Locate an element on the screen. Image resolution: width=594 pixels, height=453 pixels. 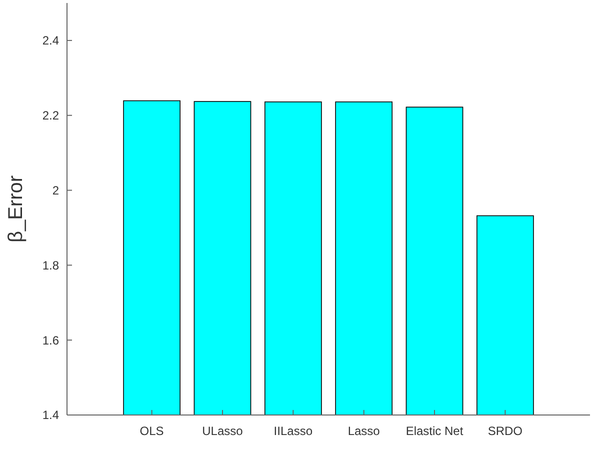
y-tick-label: 2.2 is located at coordinates (51, 115).